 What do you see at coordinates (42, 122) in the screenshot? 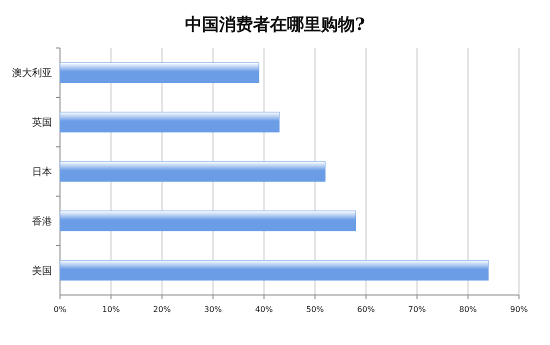
I see `y-tick-label: 英国` at bounding box center [42, 122].